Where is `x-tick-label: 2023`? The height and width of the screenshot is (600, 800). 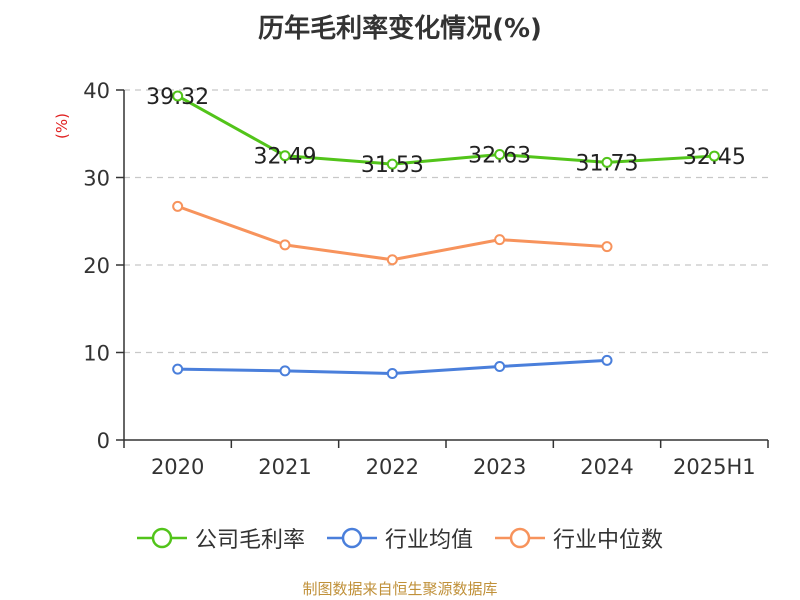 x-tick-label: 2023 is located at coordinates (499, 467).